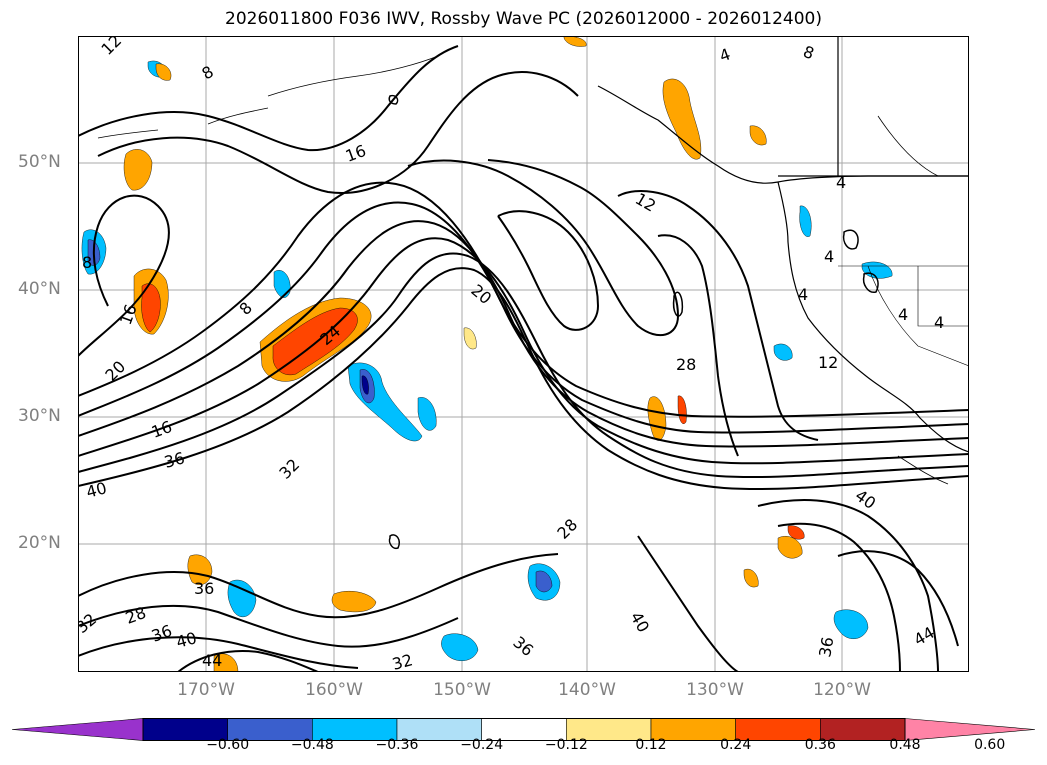 Image resolution: width=1047 pixels, height=765 pixels. What do you see at coordinates (248, 661) in the screenshot?
I see `contour-44-bottom` at bounding box center [248, 661].